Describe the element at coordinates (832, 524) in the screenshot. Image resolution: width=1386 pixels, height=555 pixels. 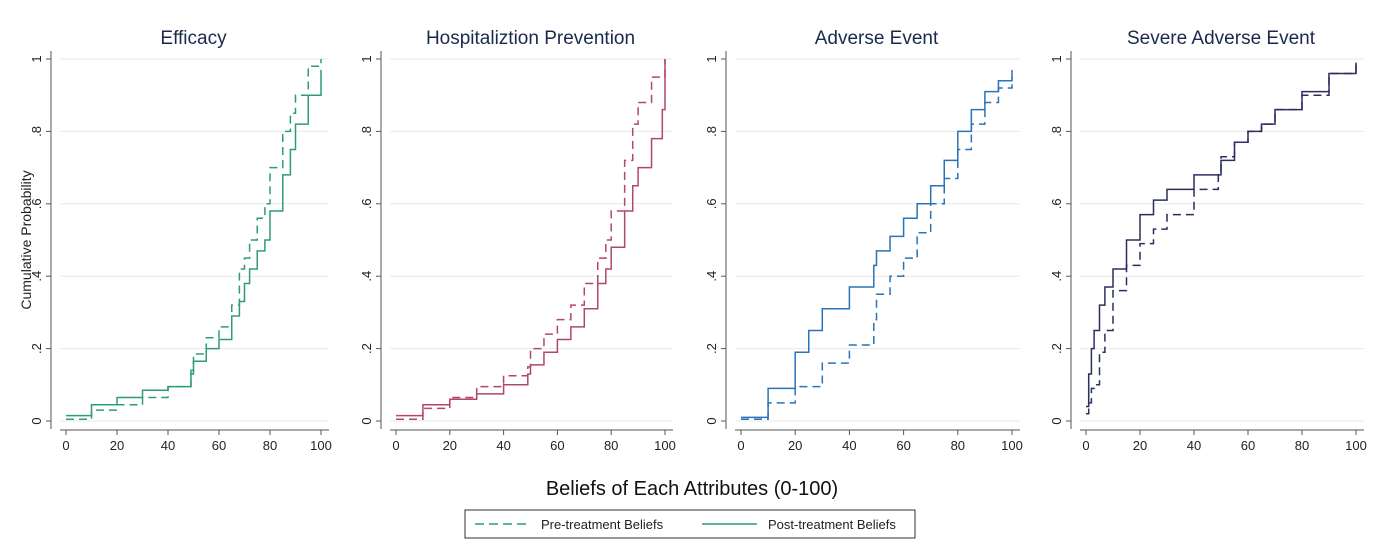
I see `legend-label-post: Post-treatment Beliefs` at that location.